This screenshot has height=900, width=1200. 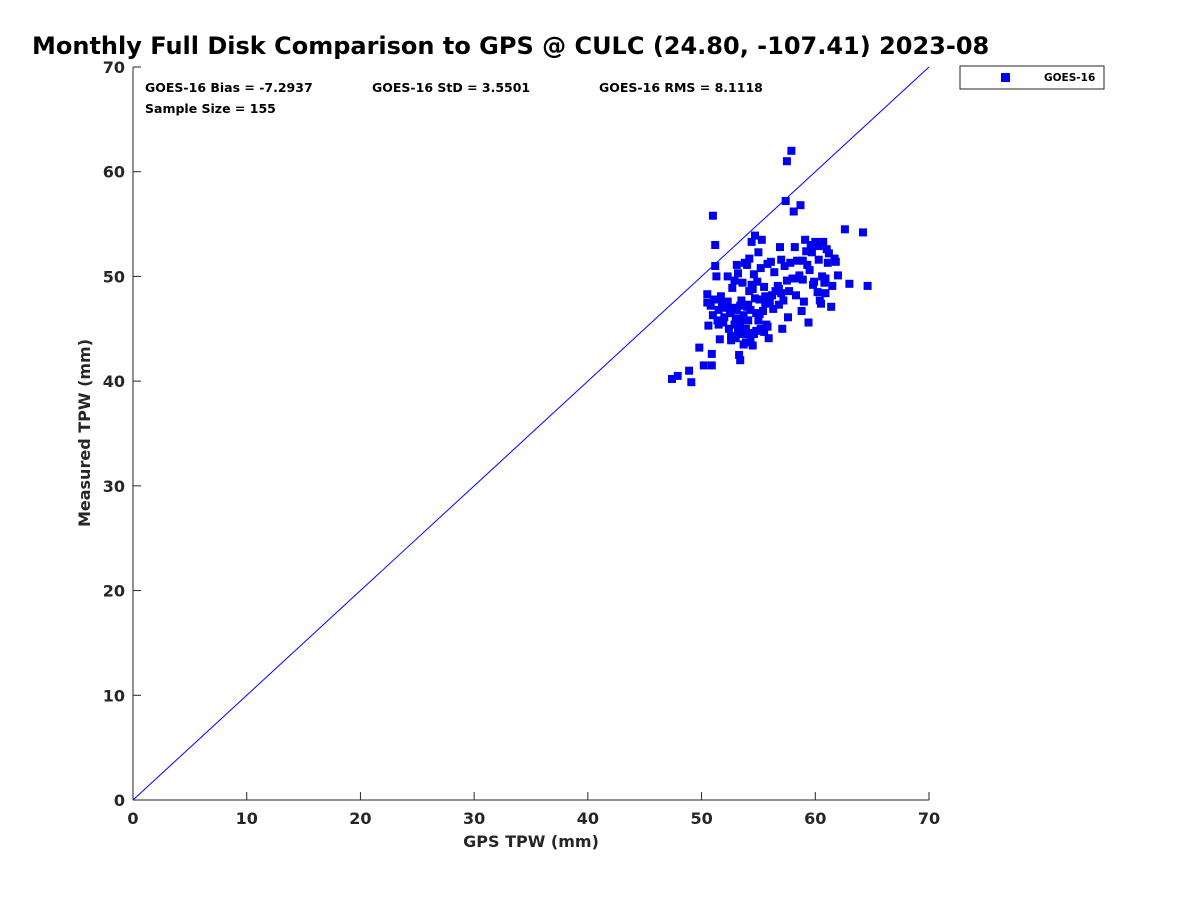 I want to click on y-tick-label: 40, so click(x=114, y=381).